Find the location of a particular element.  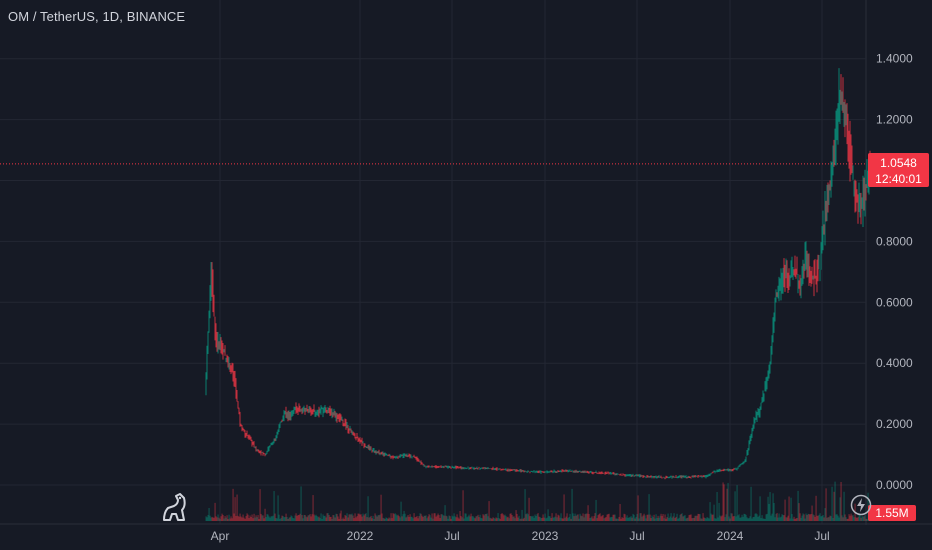

tradingview-logo-icon is located at coordinates (176, 507).